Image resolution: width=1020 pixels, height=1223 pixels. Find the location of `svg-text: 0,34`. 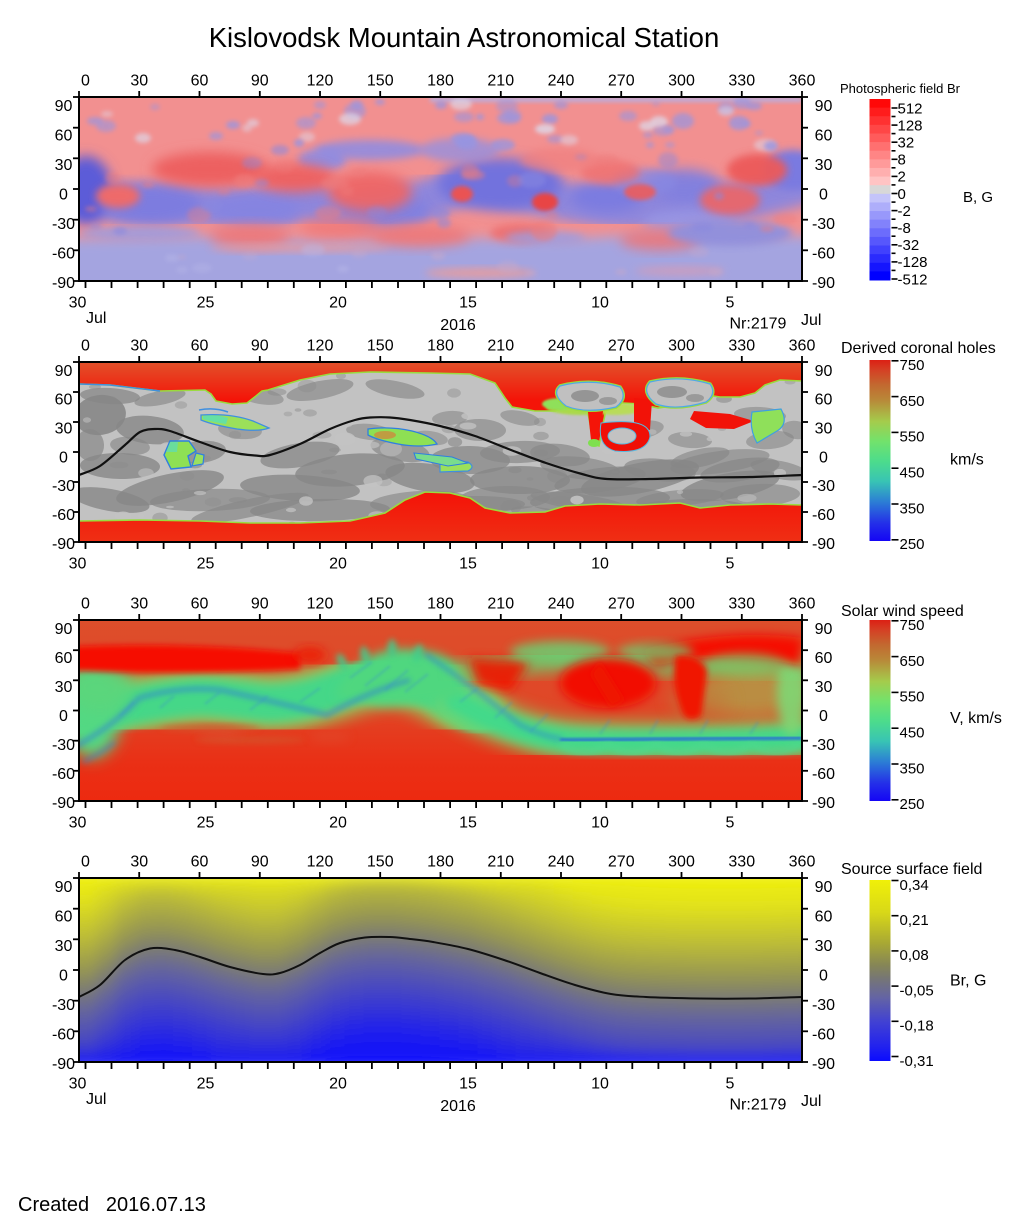

svg-text: 0,34 is located at coordinates (914, 885).